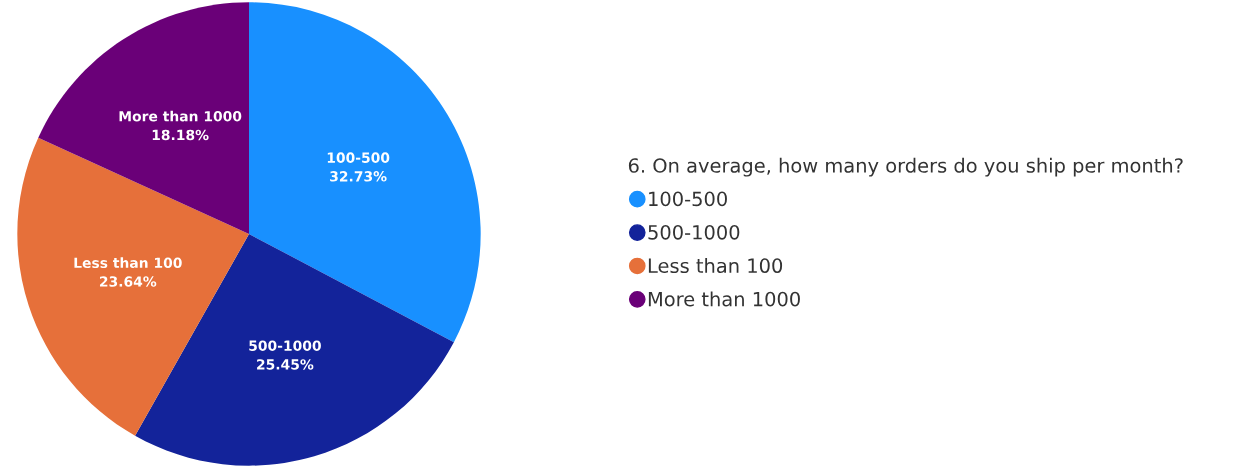 The width and height of the screenshot is (1245, 468). What do you see at coordinates (285, 345) in the screenshot?
I see `slice-label: 500-1000` at bounding box center [285, 345].